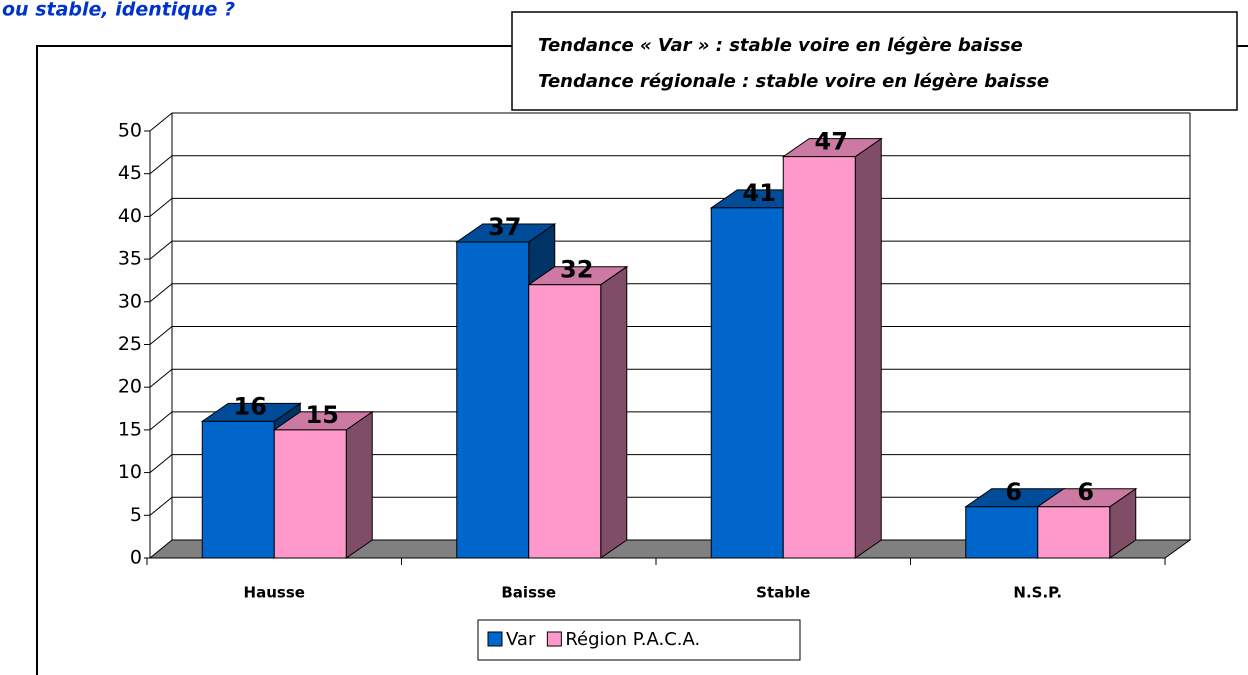  What do you see at coordinates (783, 593) in the screenshot?
I see `x-tick-label: Stable` at bounding box center [783, 593].